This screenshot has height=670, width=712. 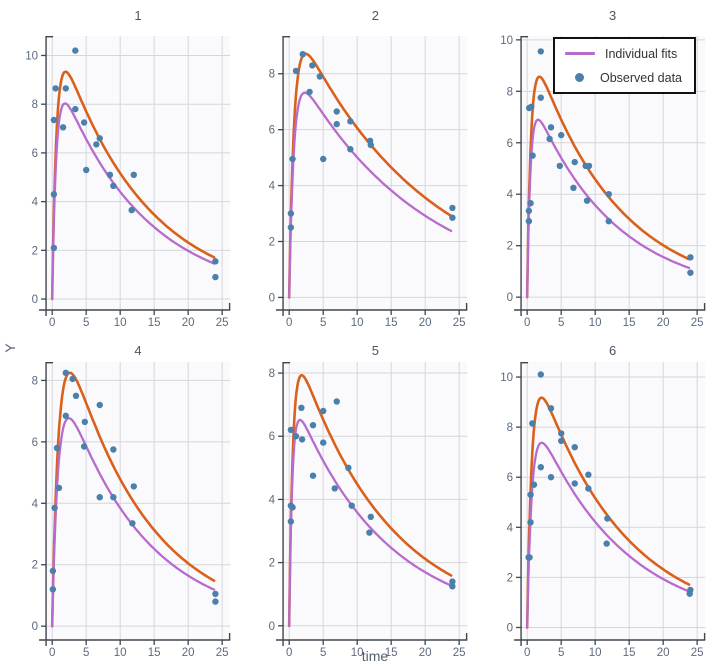 What do you see at coordinates (10, 348) in the screenshot?
I see `y-axis-label: Y` at bounding box center [10, 348].